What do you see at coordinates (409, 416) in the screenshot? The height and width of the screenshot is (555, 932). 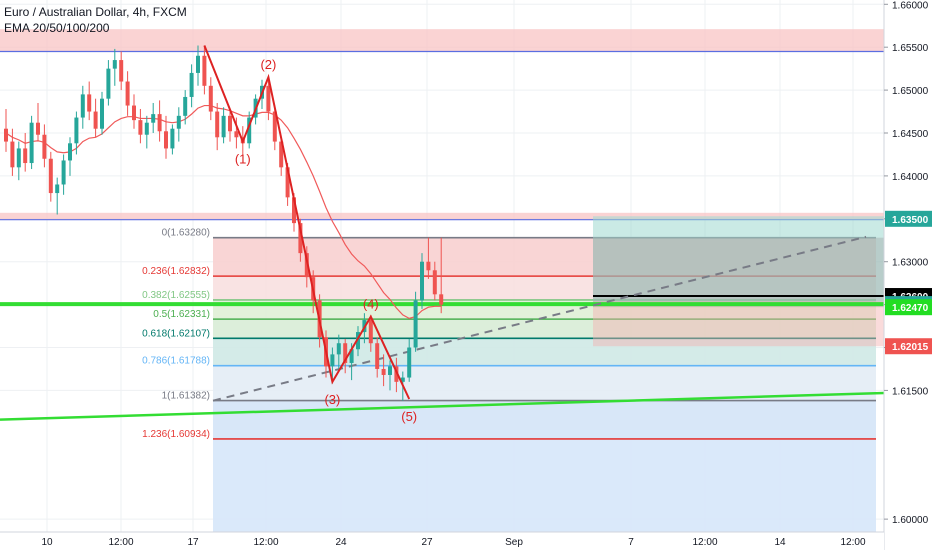 I see `wave-label: (5)` at bounding box center [409, 416].